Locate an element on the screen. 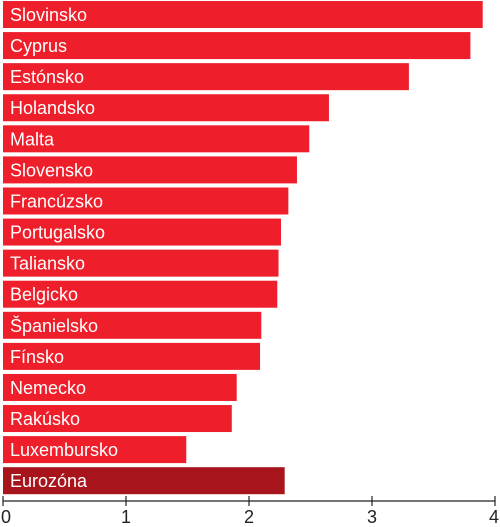 This screenshot has width=500, height=527. x-tick-label-4: 4 is located at coordinates (494, 517).